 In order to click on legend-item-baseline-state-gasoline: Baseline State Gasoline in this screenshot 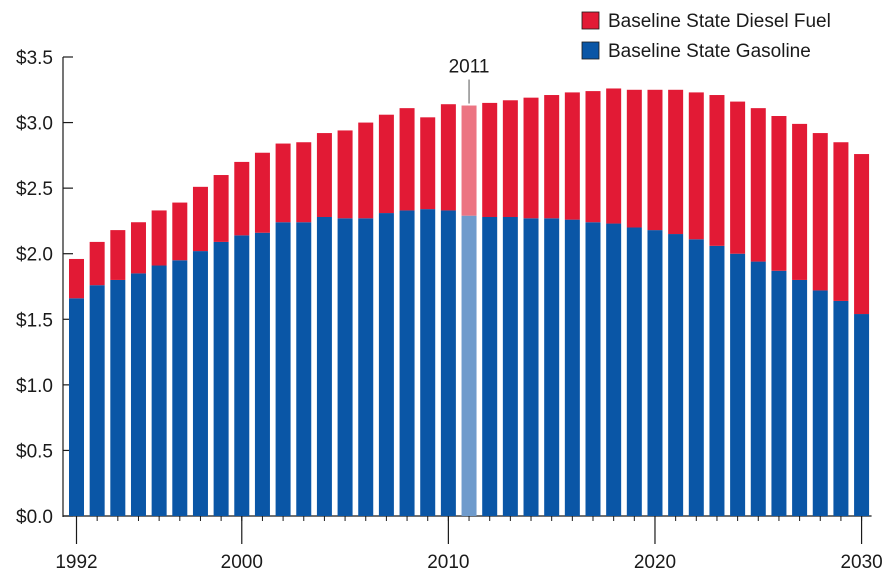, I will do `click(696, 51)`.